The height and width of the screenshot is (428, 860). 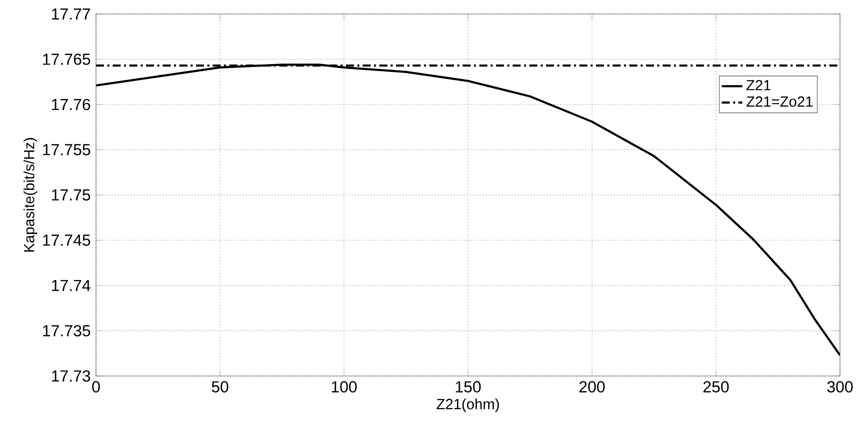 I want to click on x-tick-label: 250, so click(x=716, y=386).